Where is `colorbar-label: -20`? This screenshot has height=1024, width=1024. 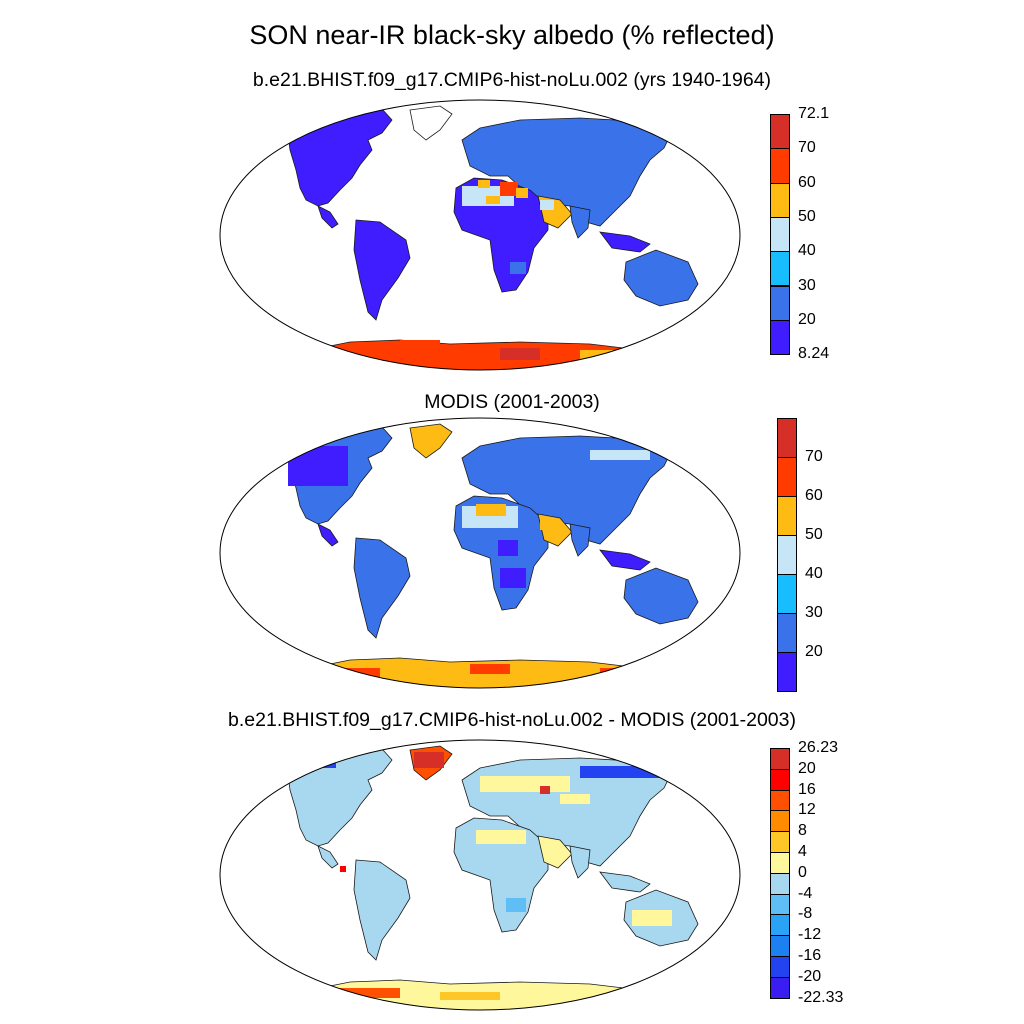 colorbar-label: -20 is located at coordinates (810, 976).